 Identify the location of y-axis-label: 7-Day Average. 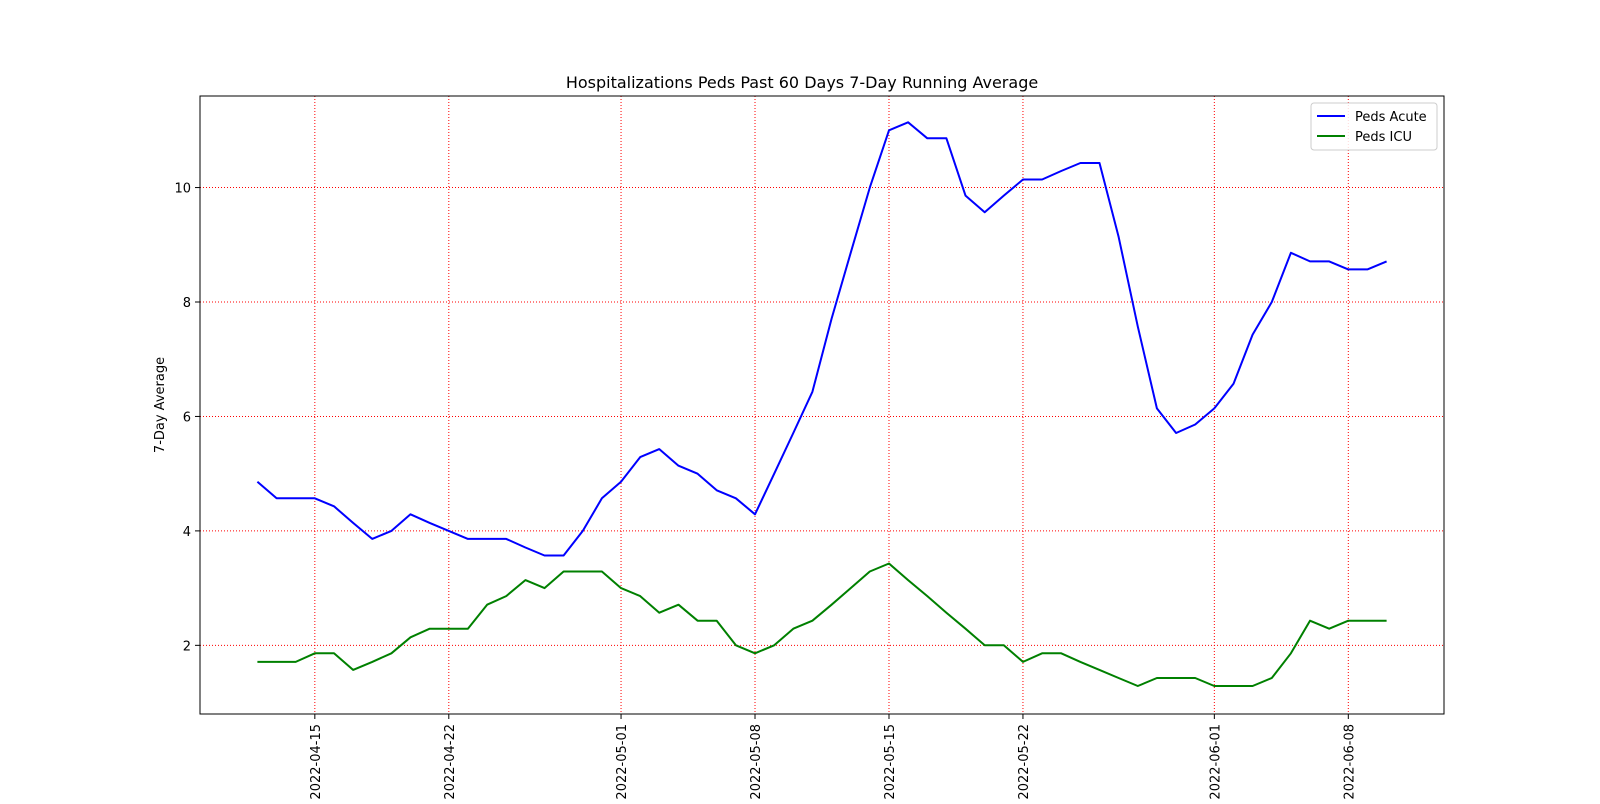
(160, 405).